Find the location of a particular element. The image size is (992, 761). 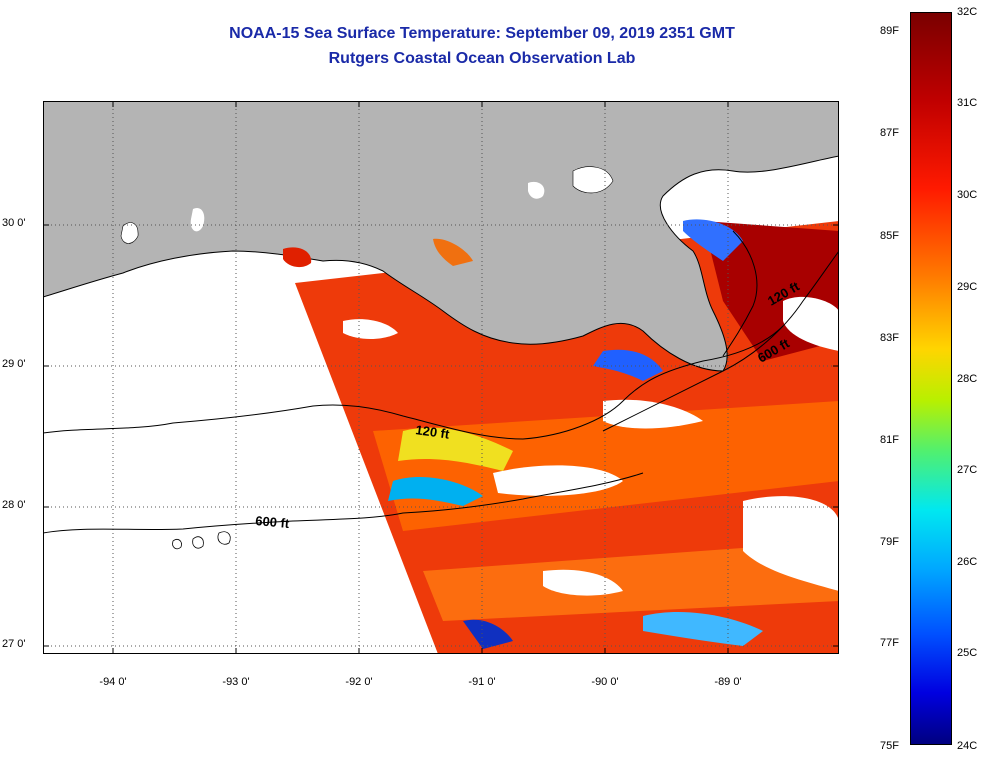

colorbar-celsius-label: 31C is located at coordinates (967, 103).